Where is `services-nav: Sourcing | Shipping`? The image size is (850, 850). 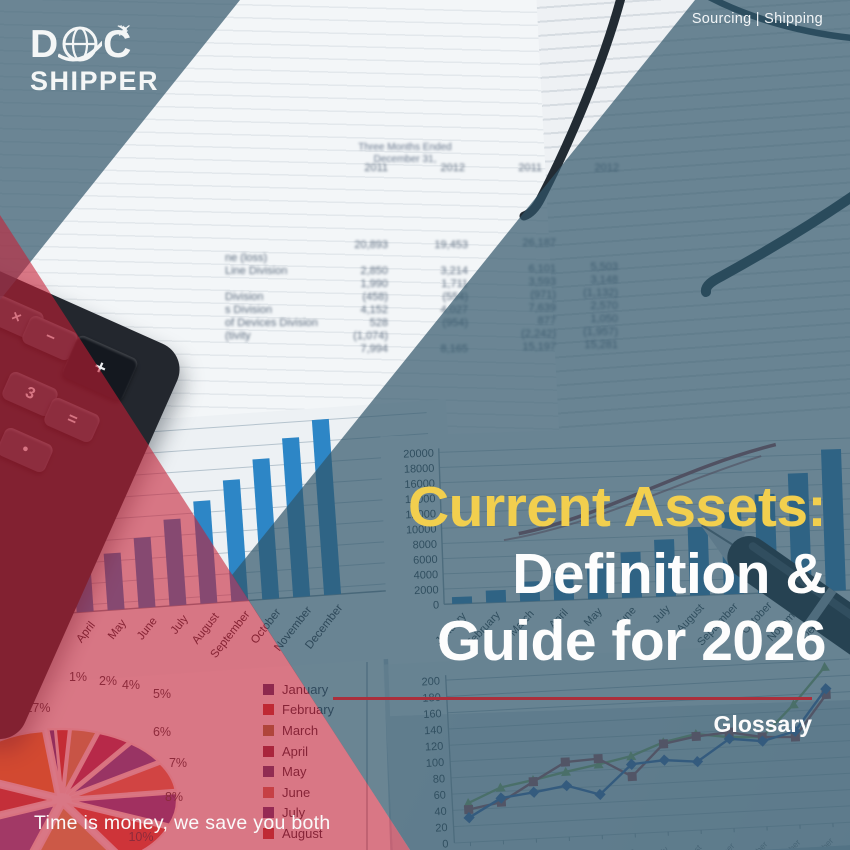
services-nav: Sourcing | Shipping is located at coordinates (757, 19).